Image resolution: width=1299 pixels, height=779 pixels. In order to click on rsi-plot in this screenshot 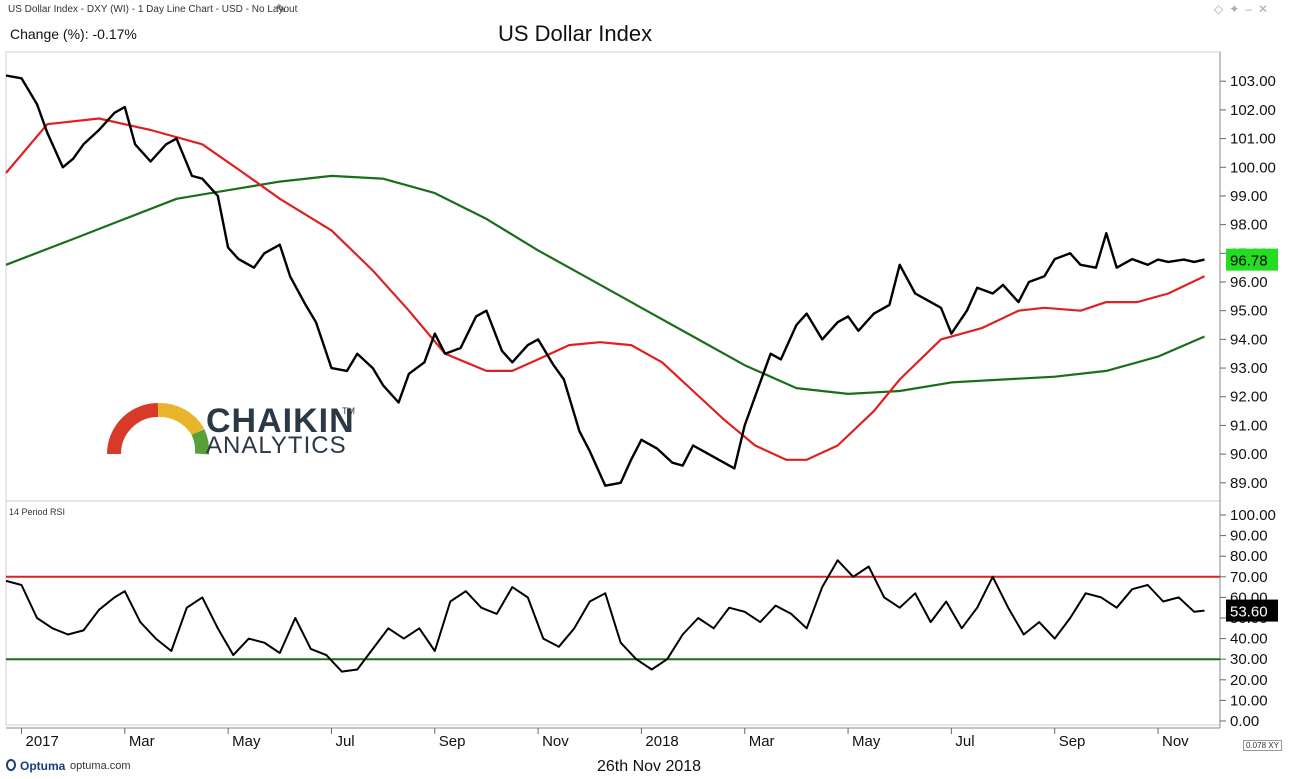, I will do `click(612, 616)`.